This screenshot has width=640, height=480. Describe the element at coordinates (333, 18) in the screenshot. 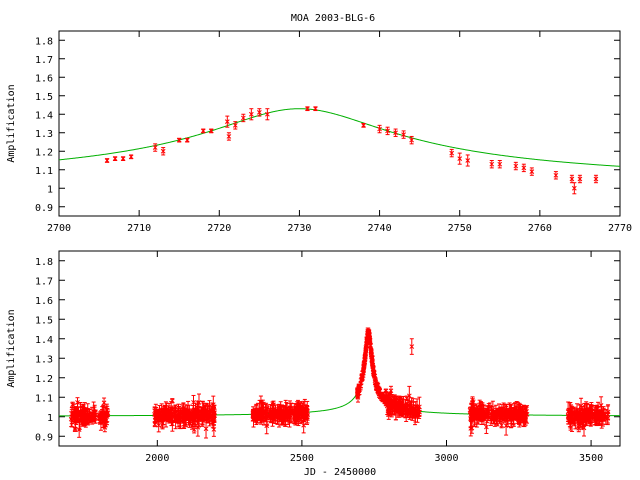

I see `chart-title: MOA 2003-BLG-6` at that location.